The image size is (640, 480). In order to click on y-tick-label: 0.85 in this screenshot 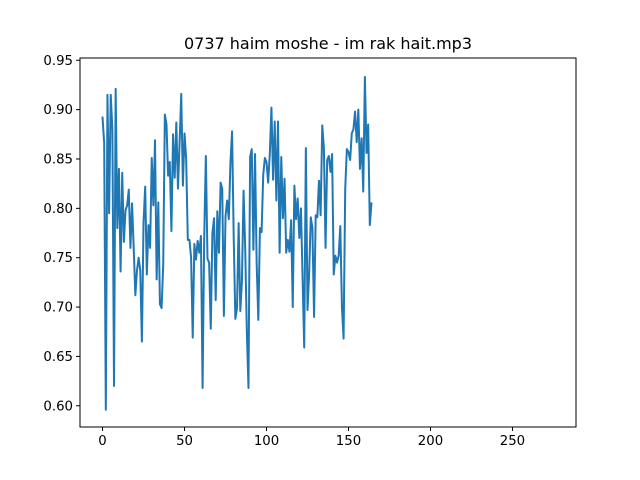, I will do `click(58, 159)`.